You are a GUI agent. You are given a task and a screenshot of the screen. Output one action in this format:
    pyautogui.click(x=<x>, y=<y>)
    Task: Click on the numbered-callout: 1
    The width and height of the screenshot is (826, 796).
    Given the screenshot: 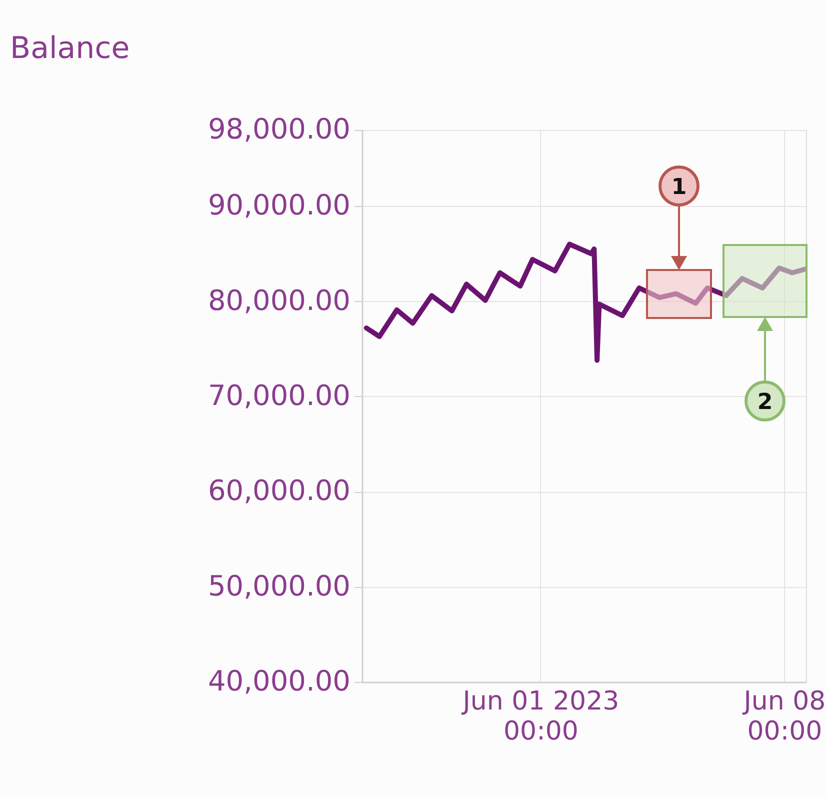 What is the action you would take?
    pyautogui.click(x=679, y=242)
    